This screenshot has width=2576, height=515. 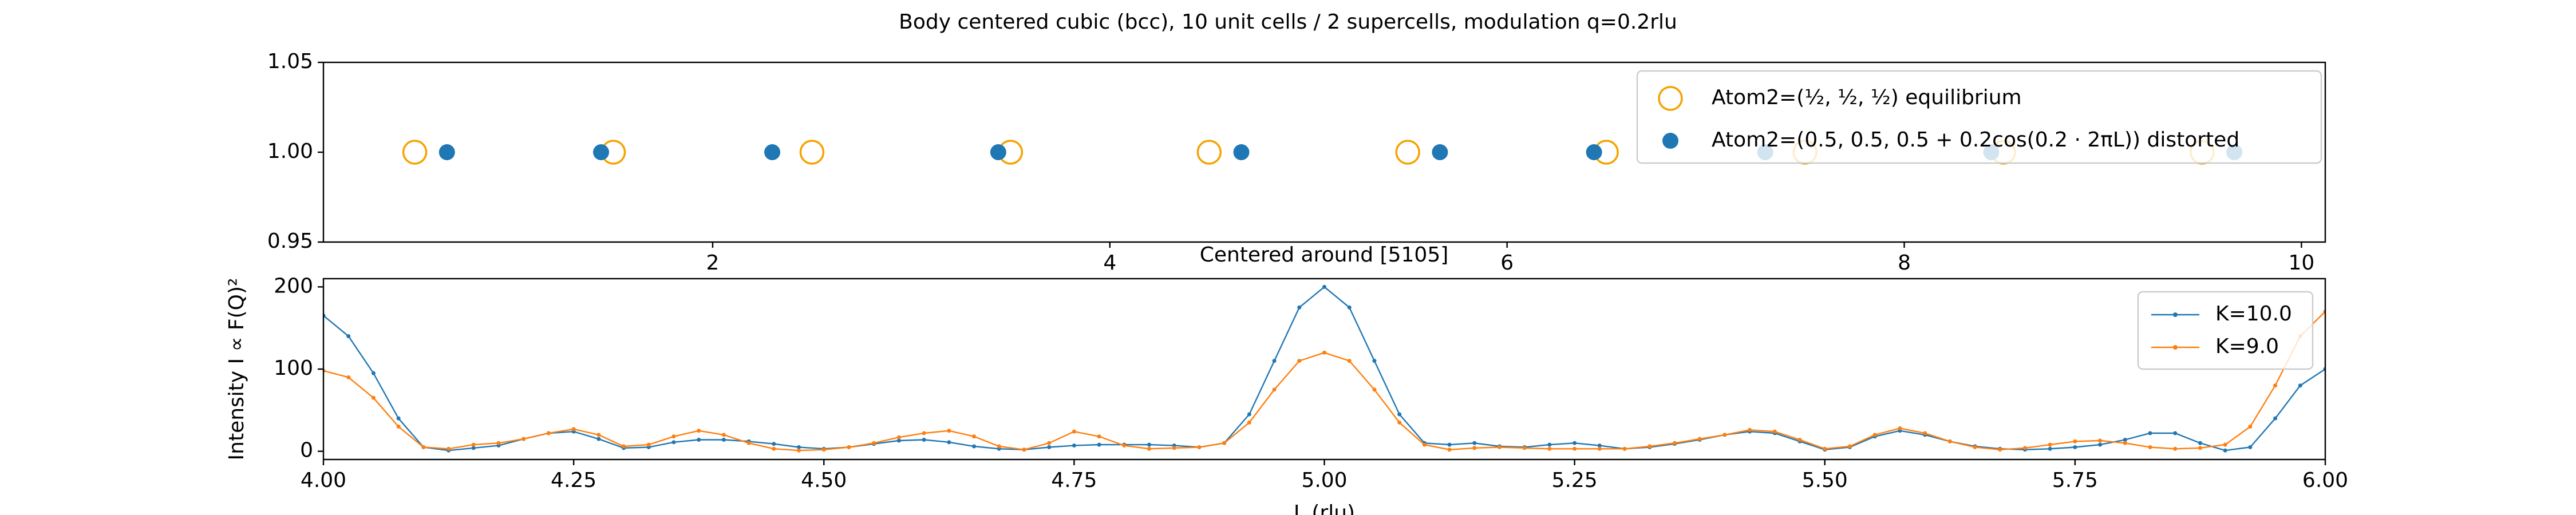 I want to click on x-tick-label: 5.50, so click(x=1825, y=480).